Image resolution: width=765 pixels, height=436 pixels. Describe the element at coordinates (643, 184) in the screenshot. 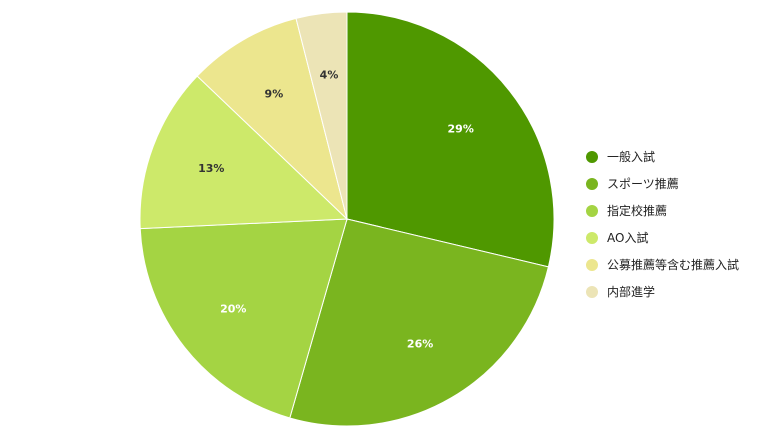

I see `legend-label-2: スポーツ推薦` at that location.